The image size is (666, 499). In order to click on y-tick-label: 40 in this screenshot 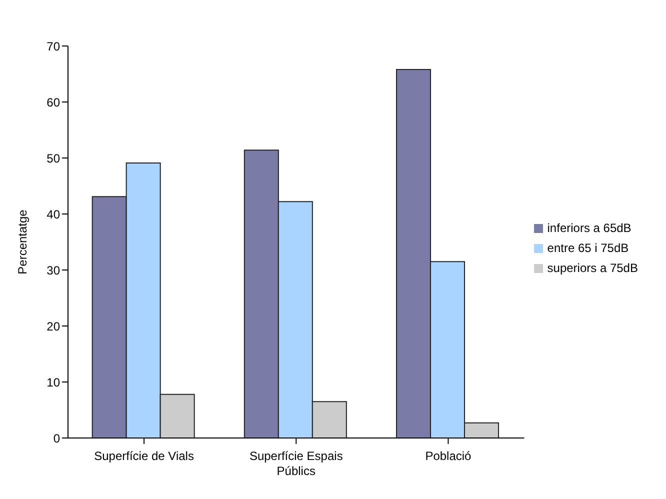, I will do `click(53, 214)`.